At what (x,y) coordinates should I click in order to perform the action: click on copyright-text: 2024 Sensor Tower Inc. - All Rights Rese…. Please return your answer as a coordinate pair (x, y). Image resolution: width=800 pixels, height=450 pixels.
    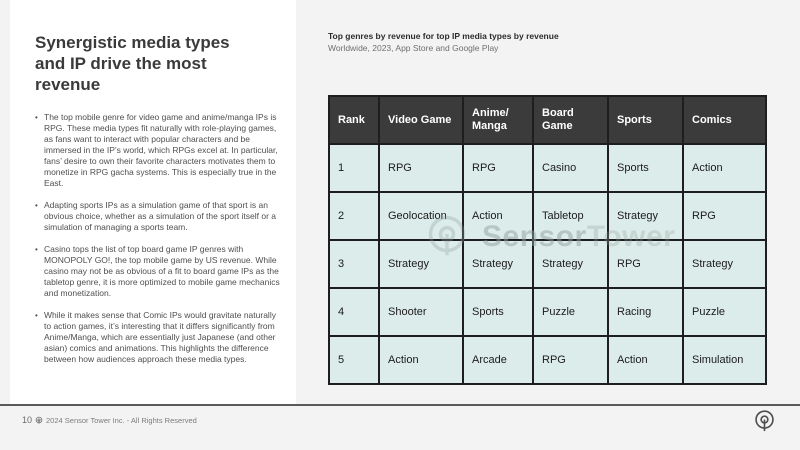
    Looking at the image, I should click on (121, 420).